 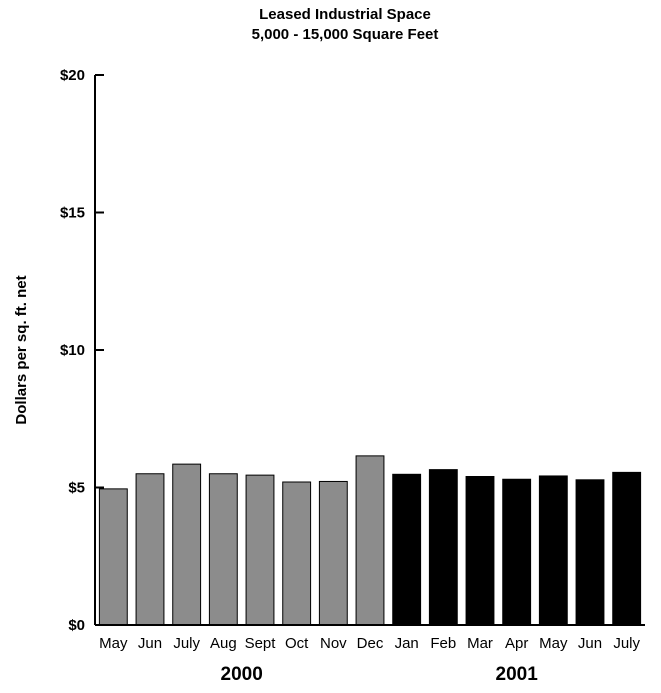 What do you see at coordinates (407, 643) in the screenshot?
I see `x-tick-label: Jan` at bounding box center [407, 643].